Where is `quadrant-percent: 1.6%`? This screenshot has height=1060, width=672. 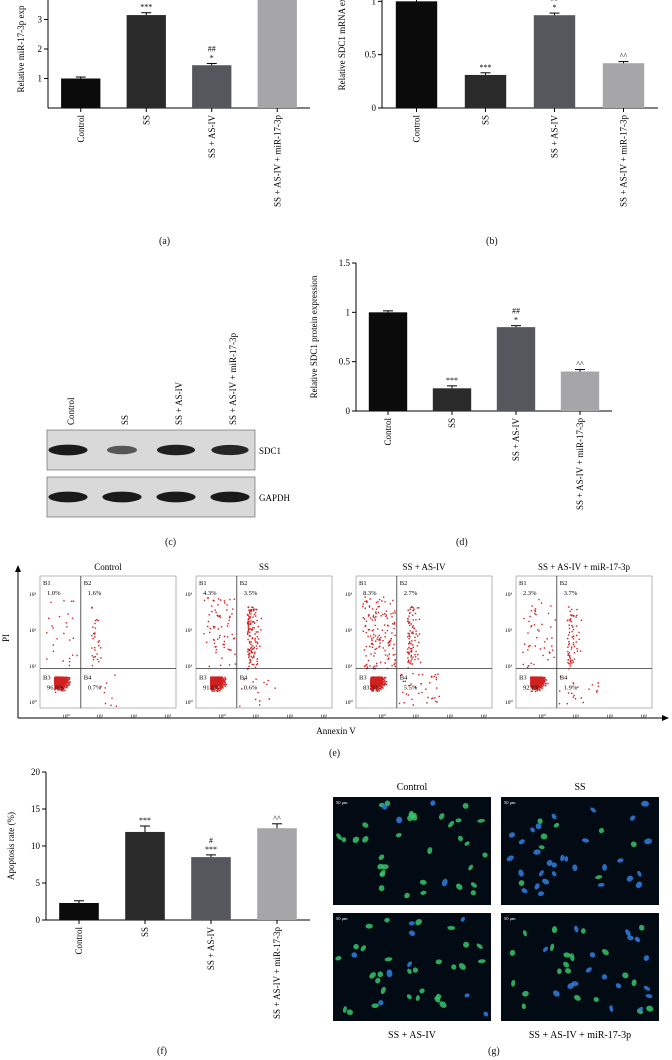 quadrant-percent: 1.6% is located at coordinates (95, 593).